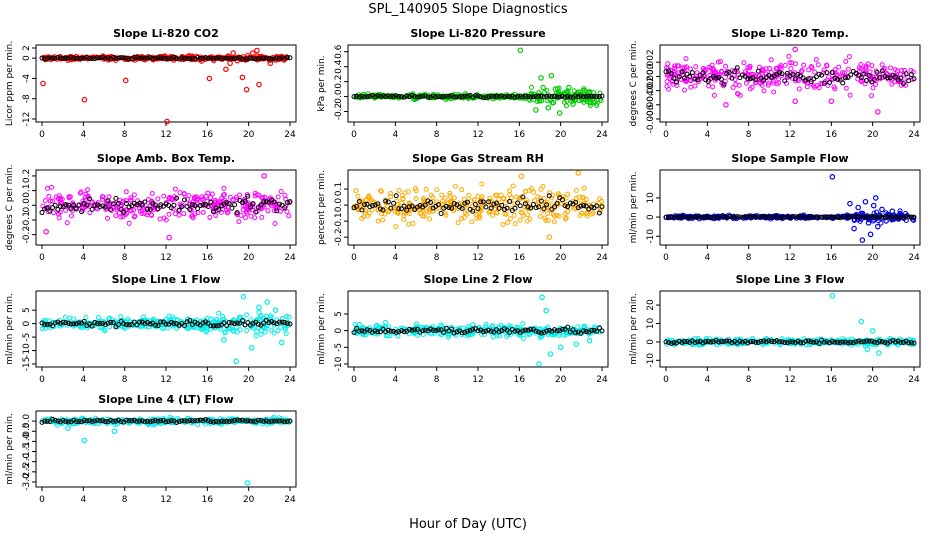  What do you see at coordinates (651, 90) in the screenshot?
I see `y-tick-label: -0.002` at bounding box center [651, 90].